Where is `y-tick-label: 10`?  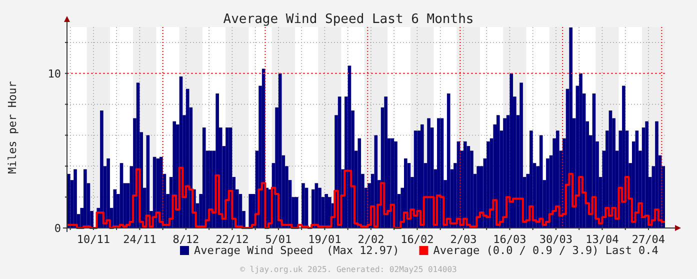
y-tick-label: 10 is located at coordinates (54, 73).